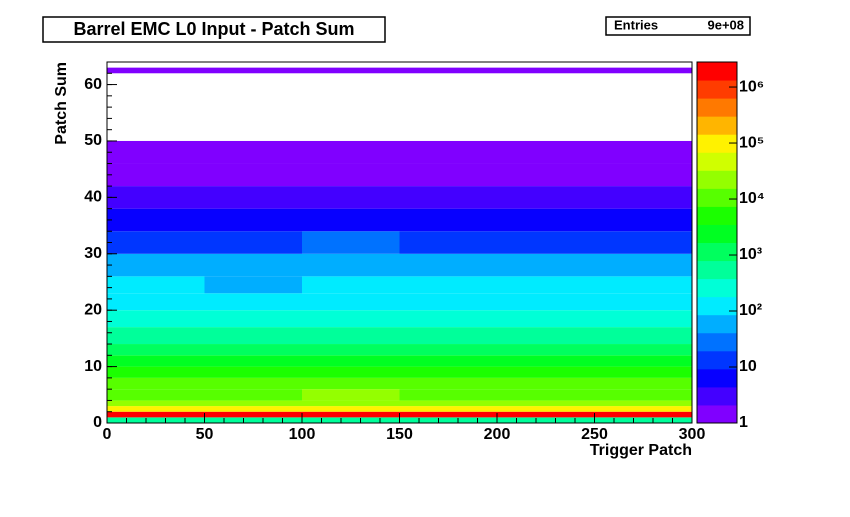  Describe the element at coordinates (93, 253) in the screenshot. I see `y-tick-label: 30` at that location.